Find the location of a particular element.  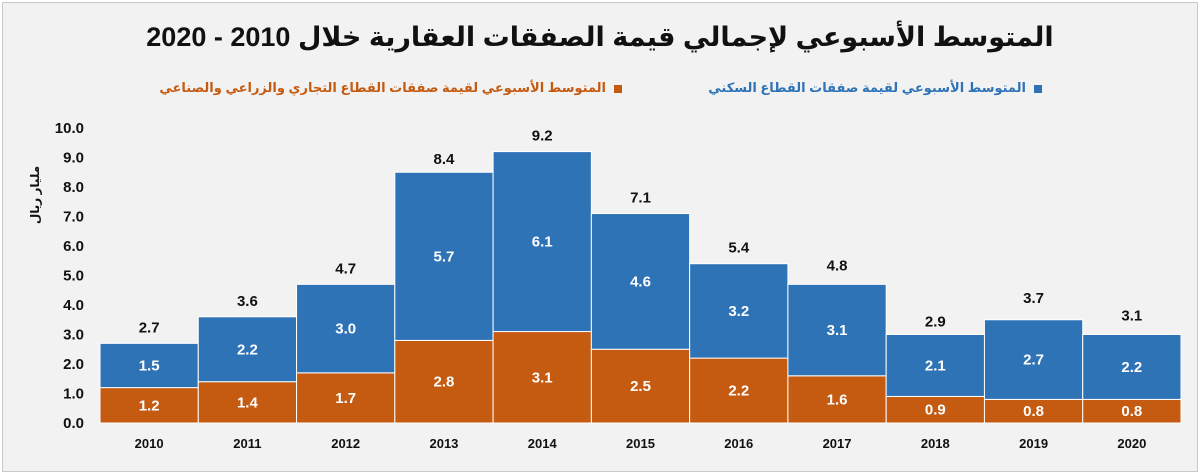

x-tick-label: 2012 is located at coordinates (345, 443).